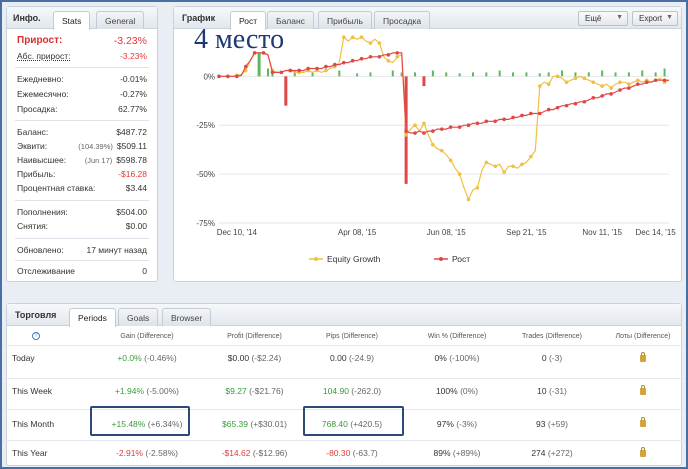  What do you see at coordinates (290, 20) in the screenshot?
I see `tab-balance: Баланс` at bounding box center [290, 20].